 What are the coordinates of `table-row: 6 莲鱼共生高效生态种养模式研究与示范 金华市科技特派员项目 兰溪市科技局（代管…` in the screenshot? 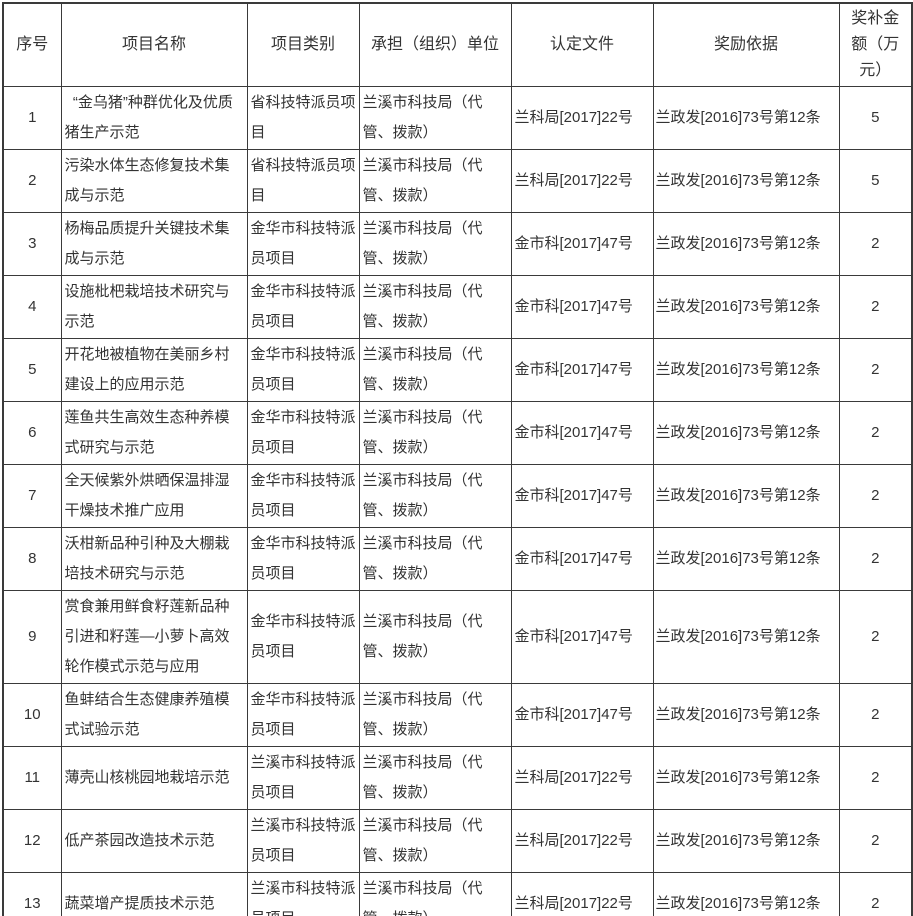 It's located at (457, 433).